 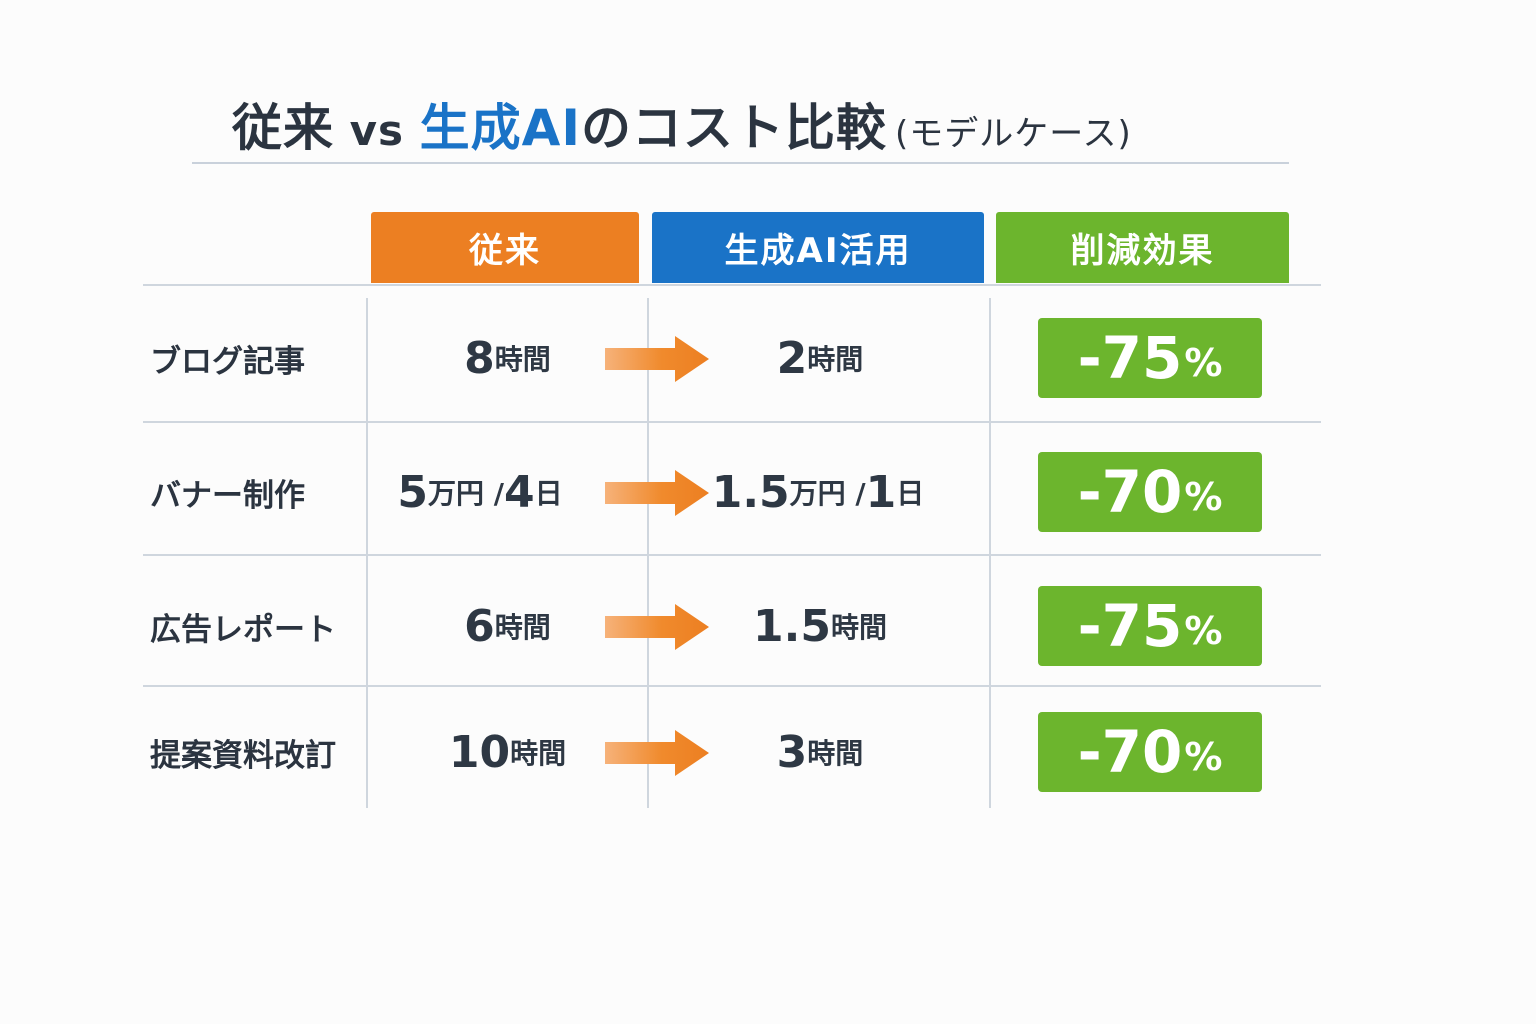 What do you see at coordinates (479, 358) in the screenshot?
I see `conventional-number: 8` at bounding box center [479, 358].